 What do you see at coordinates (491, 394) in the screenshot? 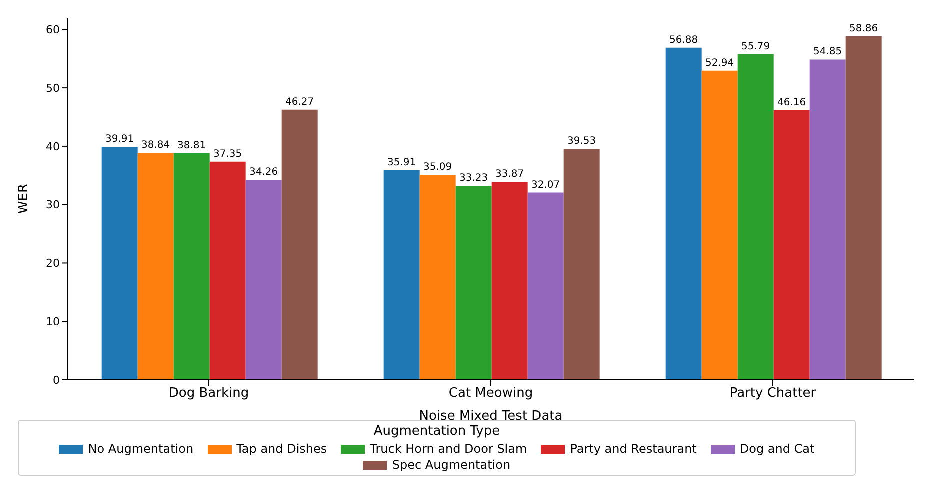
I see `x-tick-label: Cat Meowing` at bounding box center [491, 394].